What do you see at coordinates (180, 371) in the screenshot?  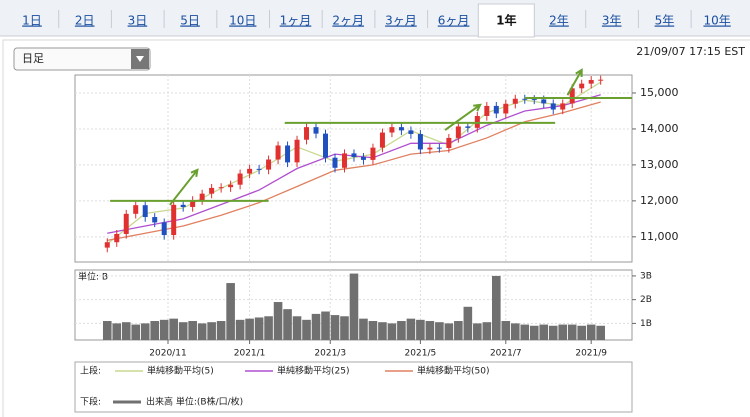 I see `legend-label: 単純移動平均(5)` at bounding box center [180, 371].